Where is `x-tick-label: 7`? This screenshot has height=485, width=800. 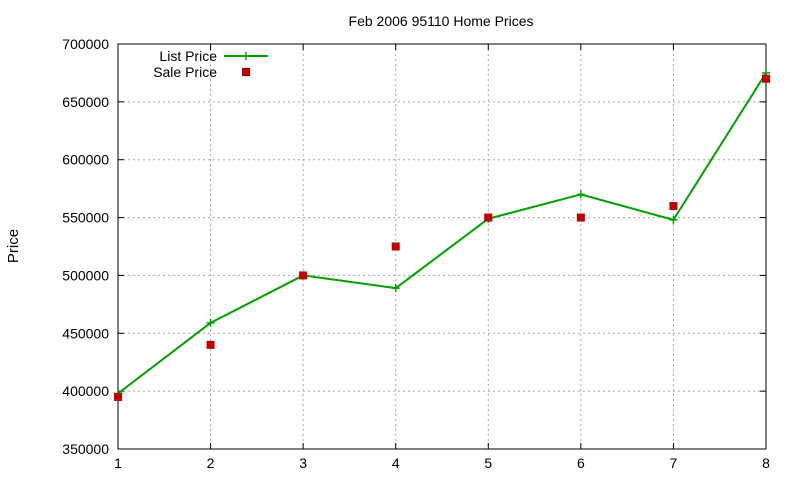
x-tick-label: 7 is located at coordinates (674, 463).